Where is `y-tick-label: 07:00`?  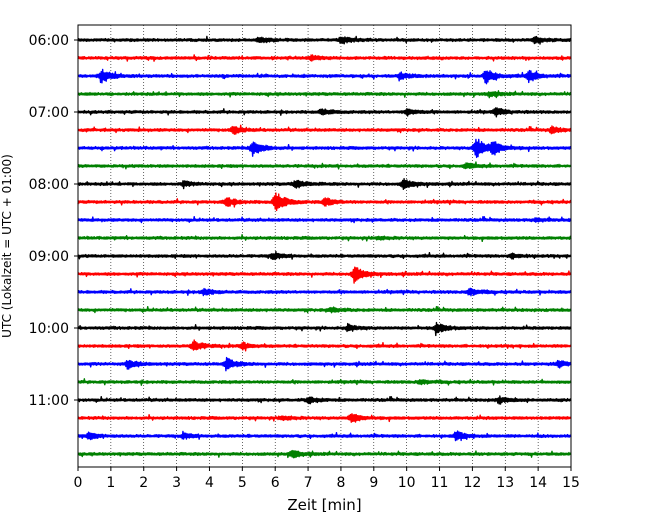 y-tick-label: 07:00 is located at coordinates (49, 113).